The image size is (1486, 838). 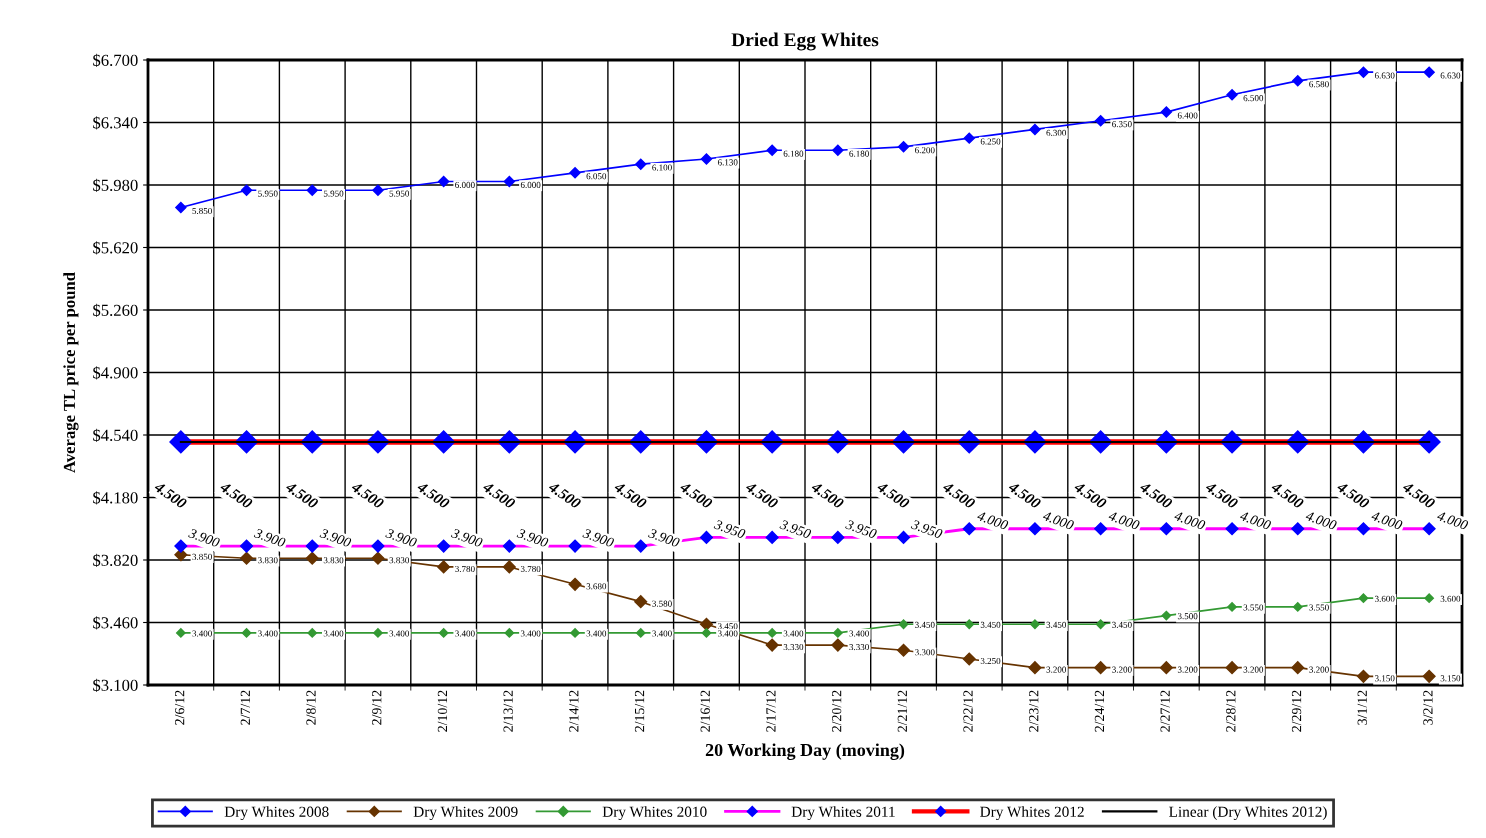 What do you see at coordinates (902, 711) in the screenshot?
I see `x-tick-label: 2/21/12` at bounding box center [902, 711].